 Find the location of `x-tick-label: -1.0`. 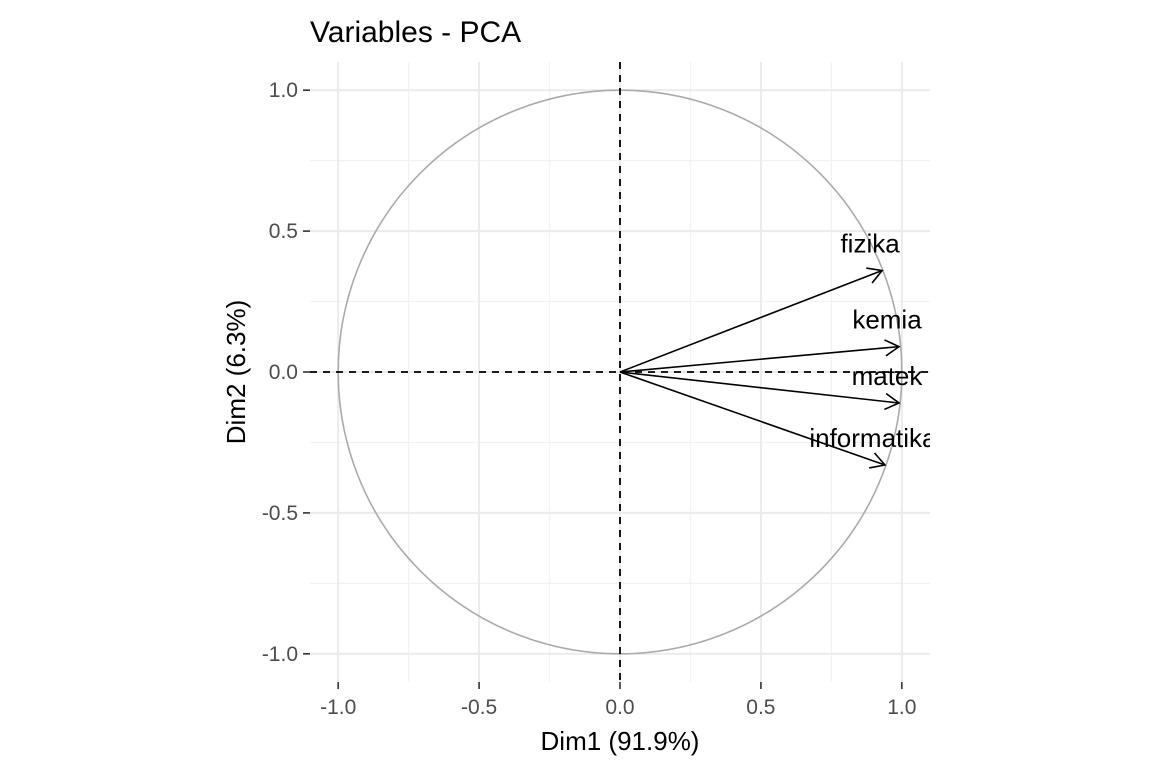

x-tick-label: -1.0 is located at coordinates (338, 707).